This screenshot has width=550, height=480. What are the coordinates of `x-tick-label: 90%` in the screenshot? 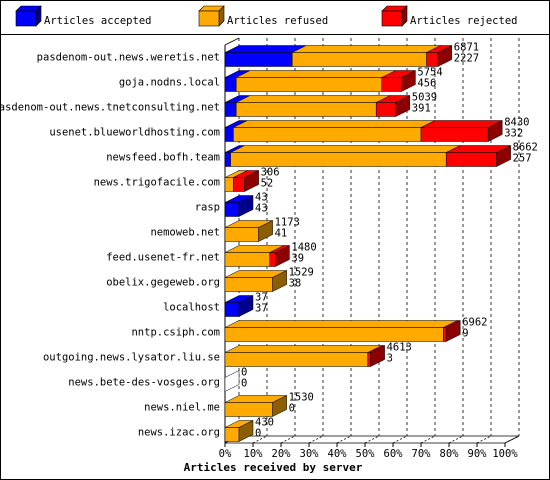 It's located at (478, 454).